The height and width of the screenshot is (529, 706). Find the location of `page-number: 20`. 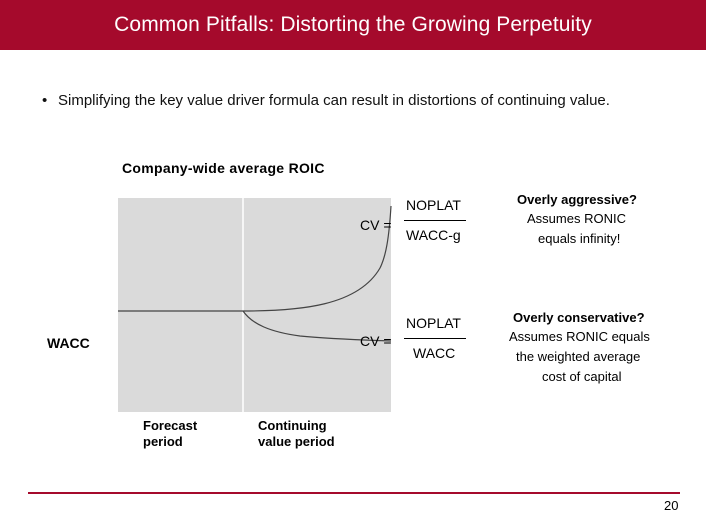

page-number: 20 is located at coordinates (671, 505).